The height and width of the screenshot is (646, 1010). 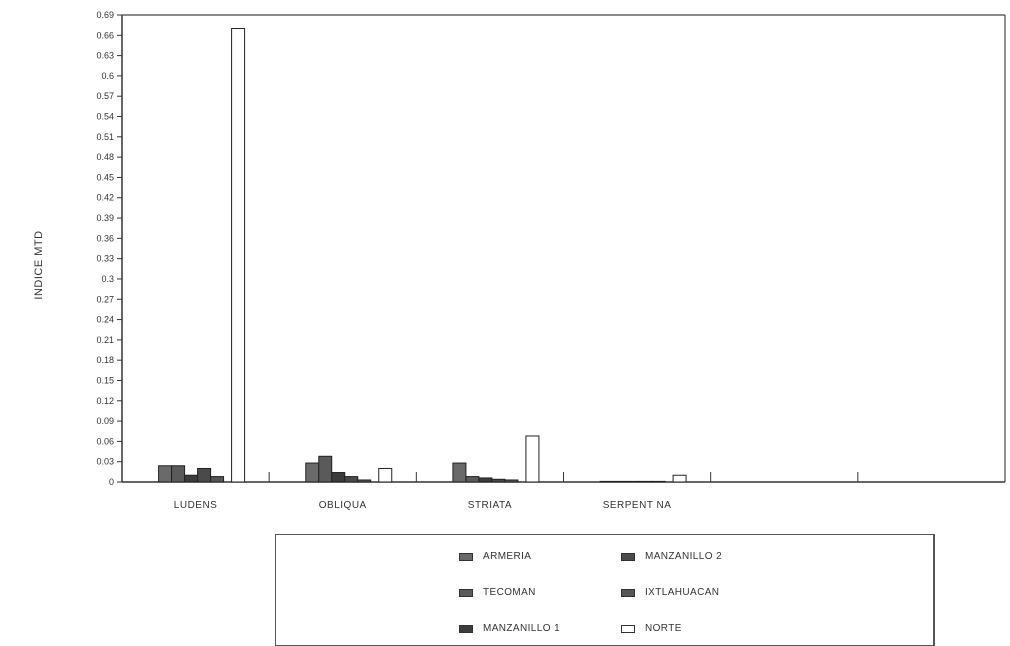 What do you see at coordinates (684, 556) in the screenshot?
I see `legend-label-manzanillo-2: MANZANILLO 2` at bounding box center [684, 556].